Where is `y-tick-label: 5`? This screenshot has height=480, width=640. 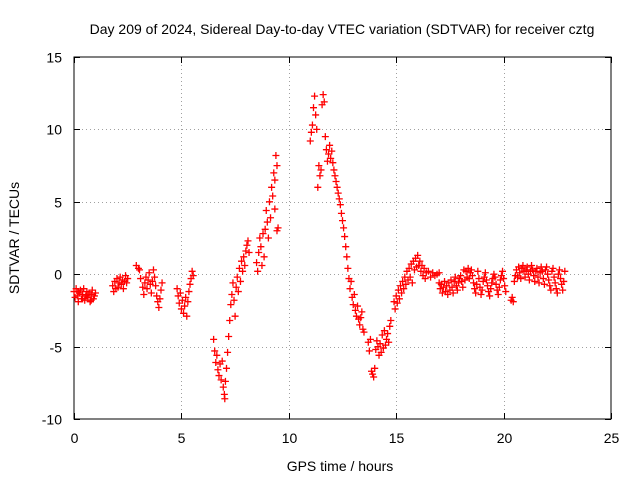 y-tick-label: 5 is located at coordinates (58, 203).